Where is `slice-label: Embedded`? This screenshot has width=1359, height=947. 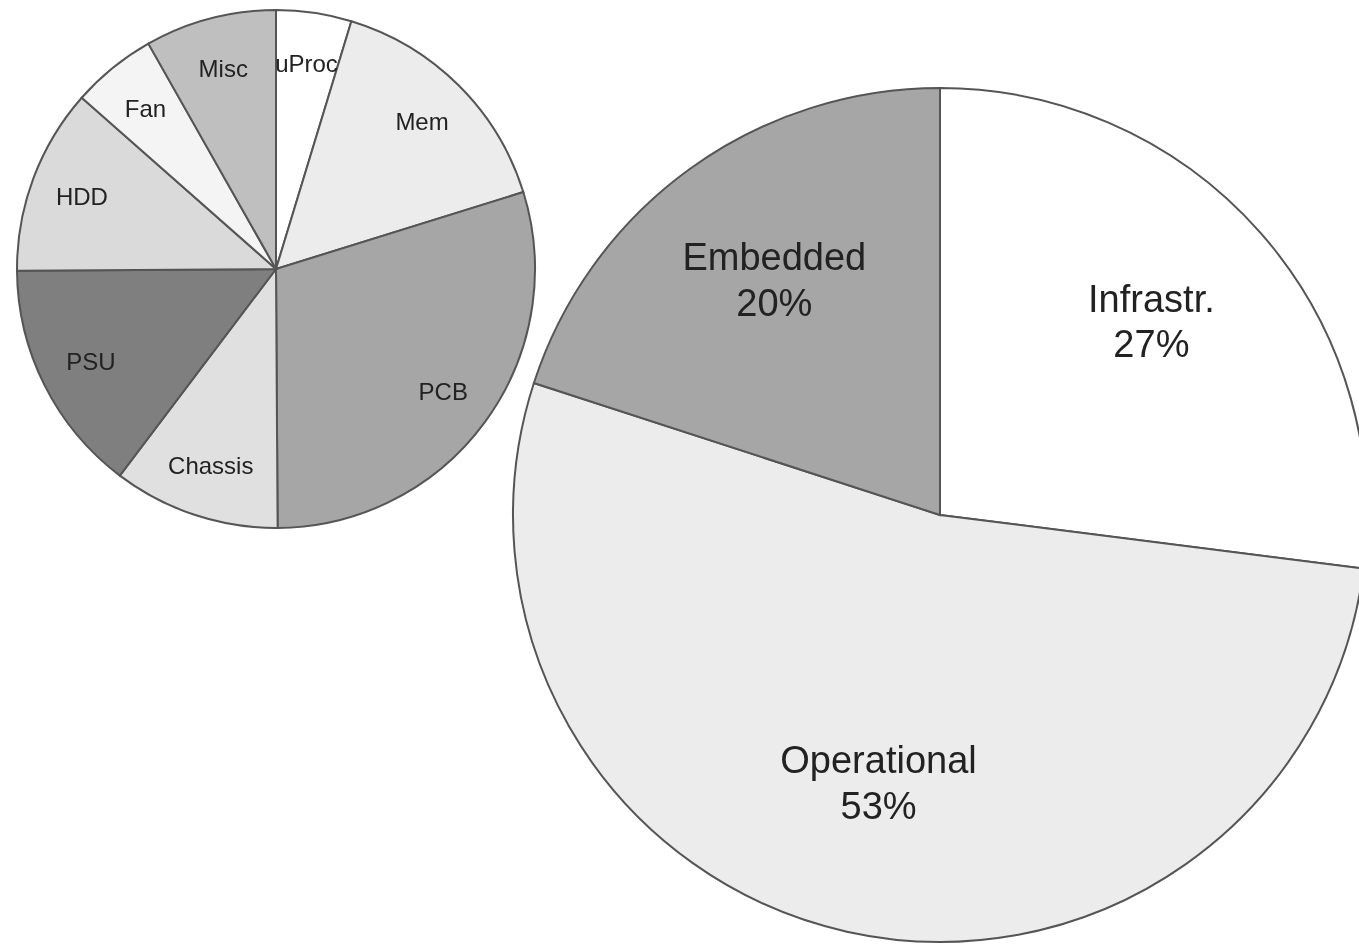
slice-label: Embedded is located at coordinates (774, 256).